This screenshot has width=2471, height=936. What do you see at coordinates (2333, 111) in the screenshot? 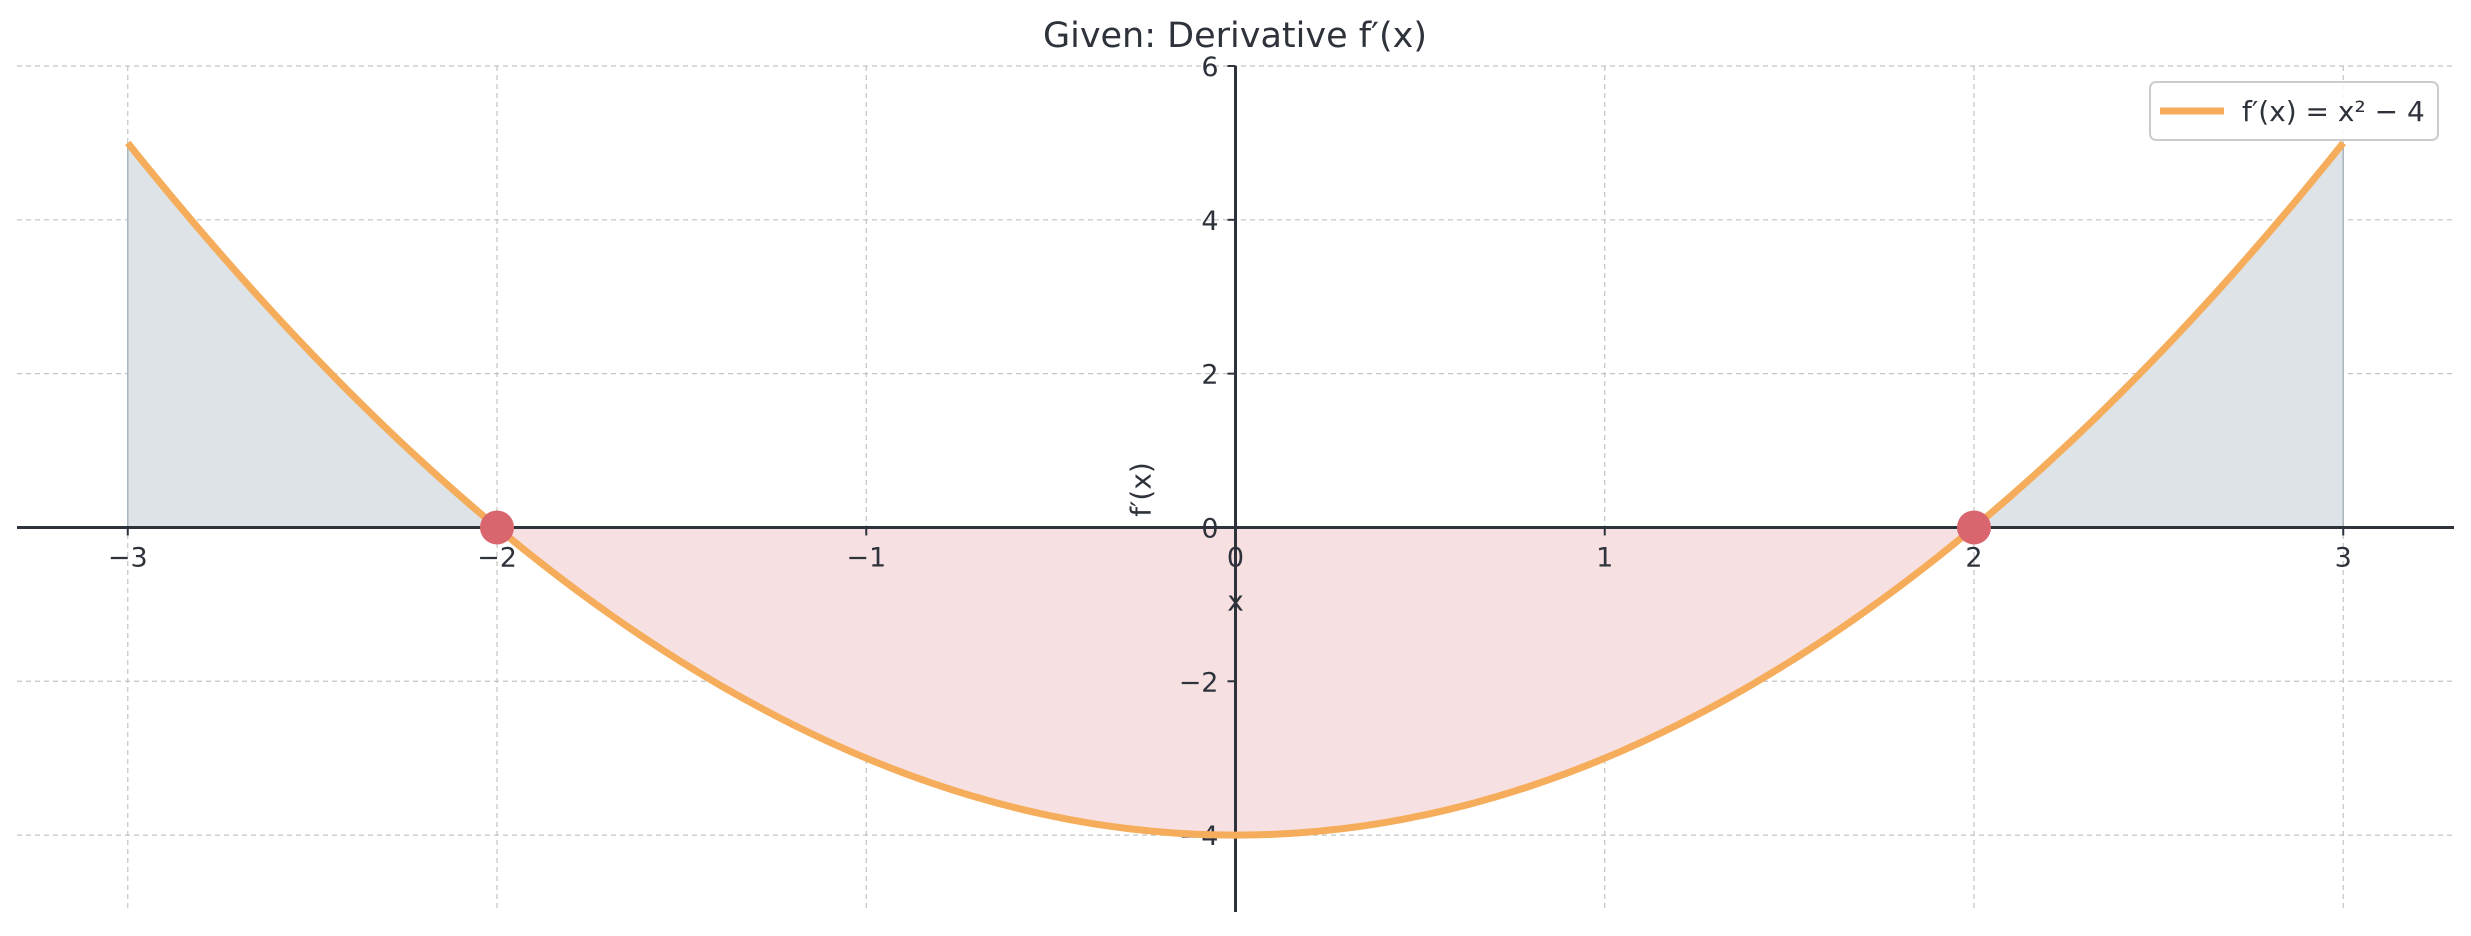
I see `legend-label: f′(x) = x² − 4` at bounding box center [2333, 111].